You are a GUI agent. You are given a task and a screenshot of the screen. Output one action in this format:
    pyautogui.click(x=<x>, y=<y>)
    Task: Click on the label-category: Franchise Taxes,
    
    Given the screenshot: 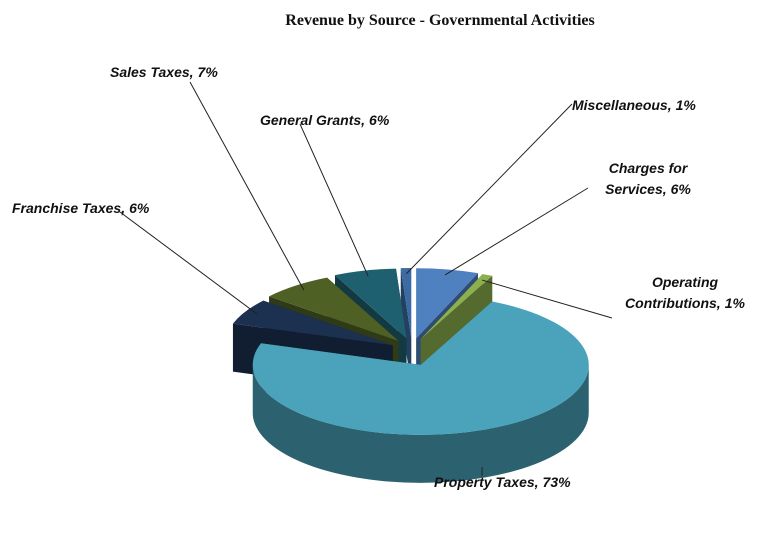 What is the action you would take?
    pyautogui.click(x=69, y=208)
    